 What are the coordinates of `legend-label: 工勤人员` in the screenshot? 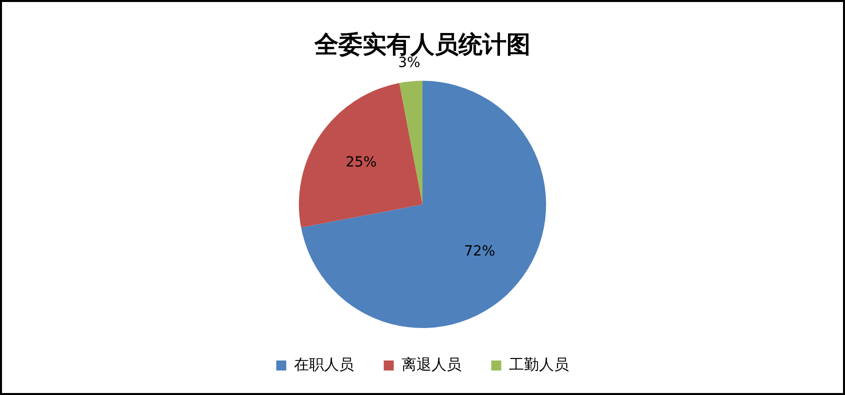 It's located at (538, 364).